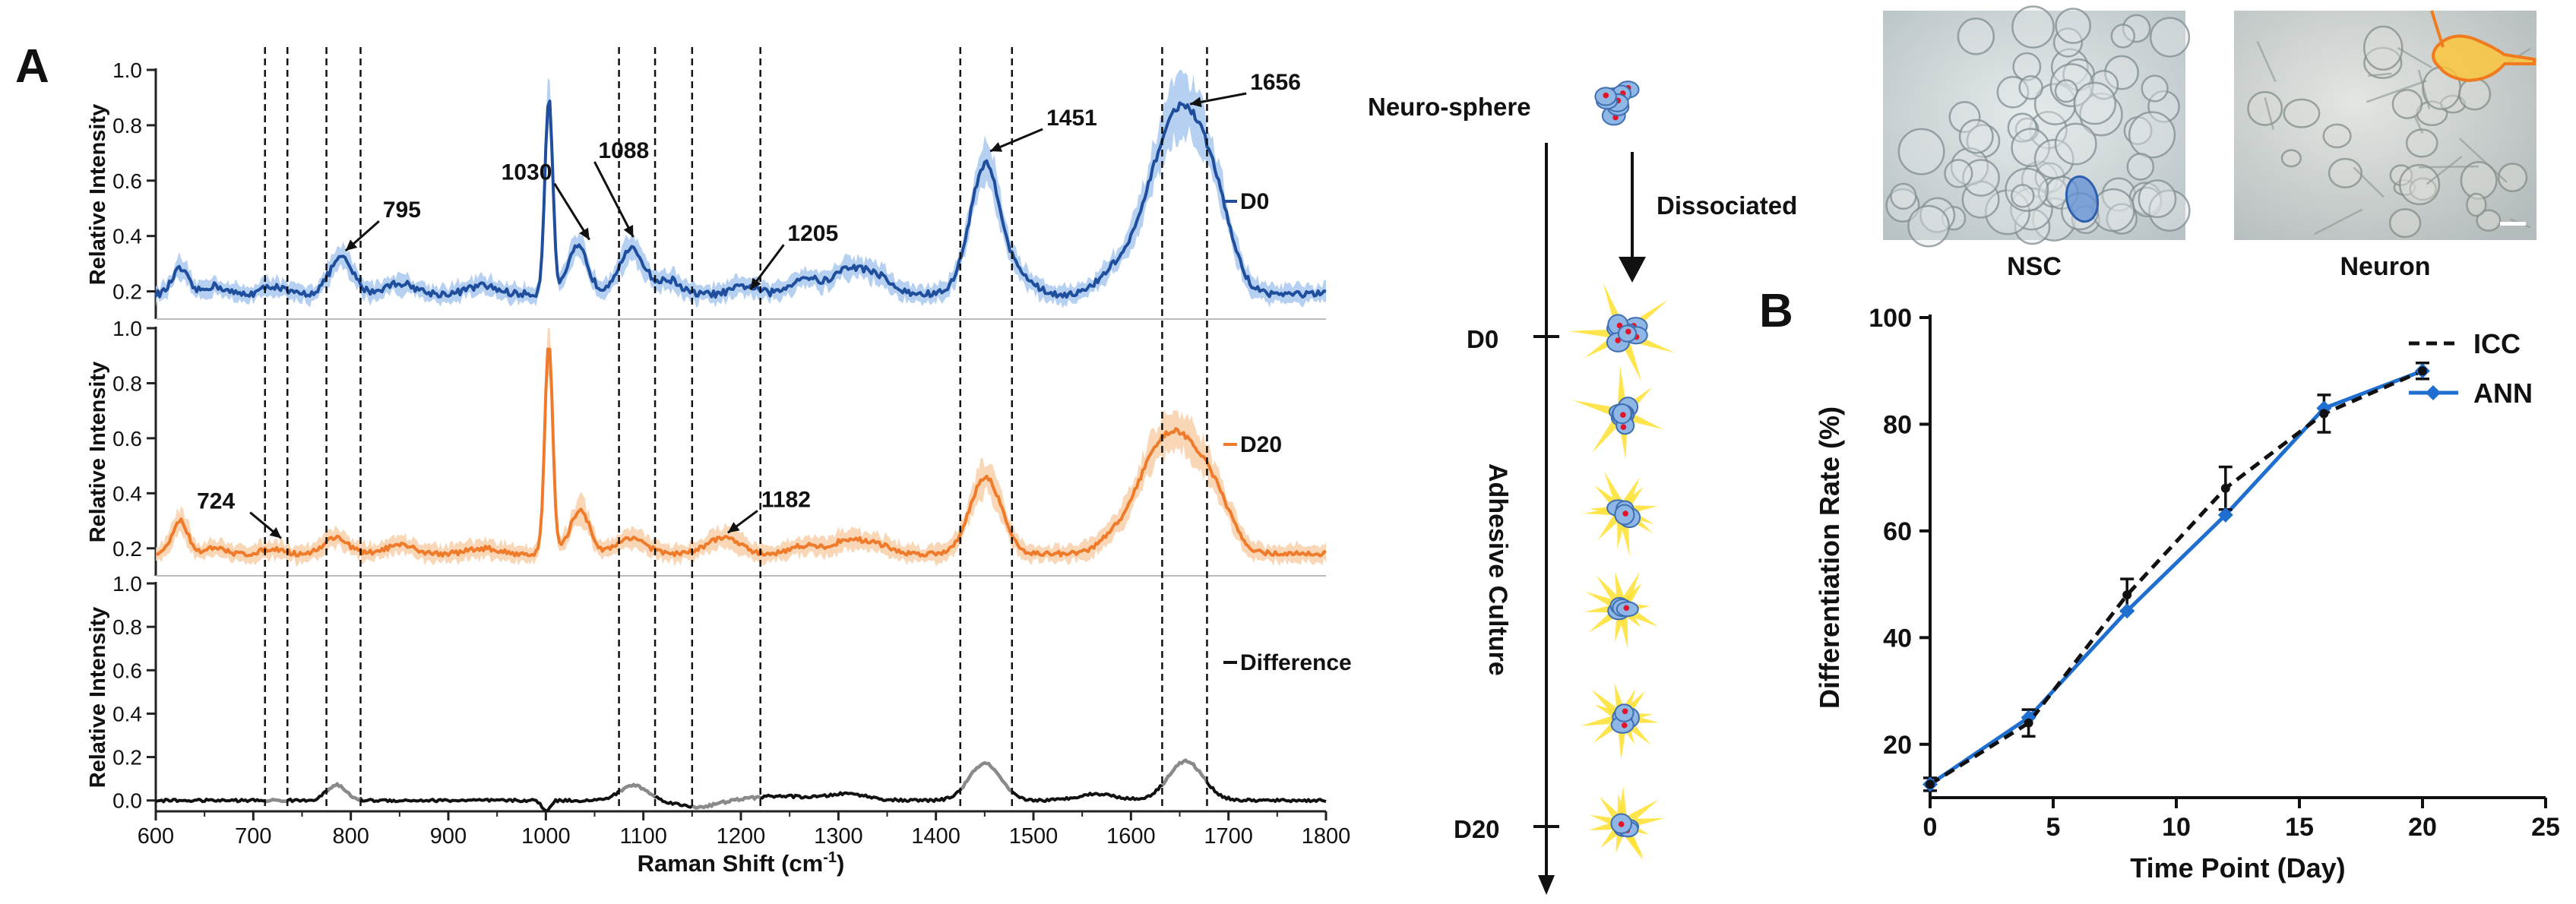 This screenshot has width=2576, height=904. I want to click on y-tick-label-d0: 0.4, so click(127, 236).